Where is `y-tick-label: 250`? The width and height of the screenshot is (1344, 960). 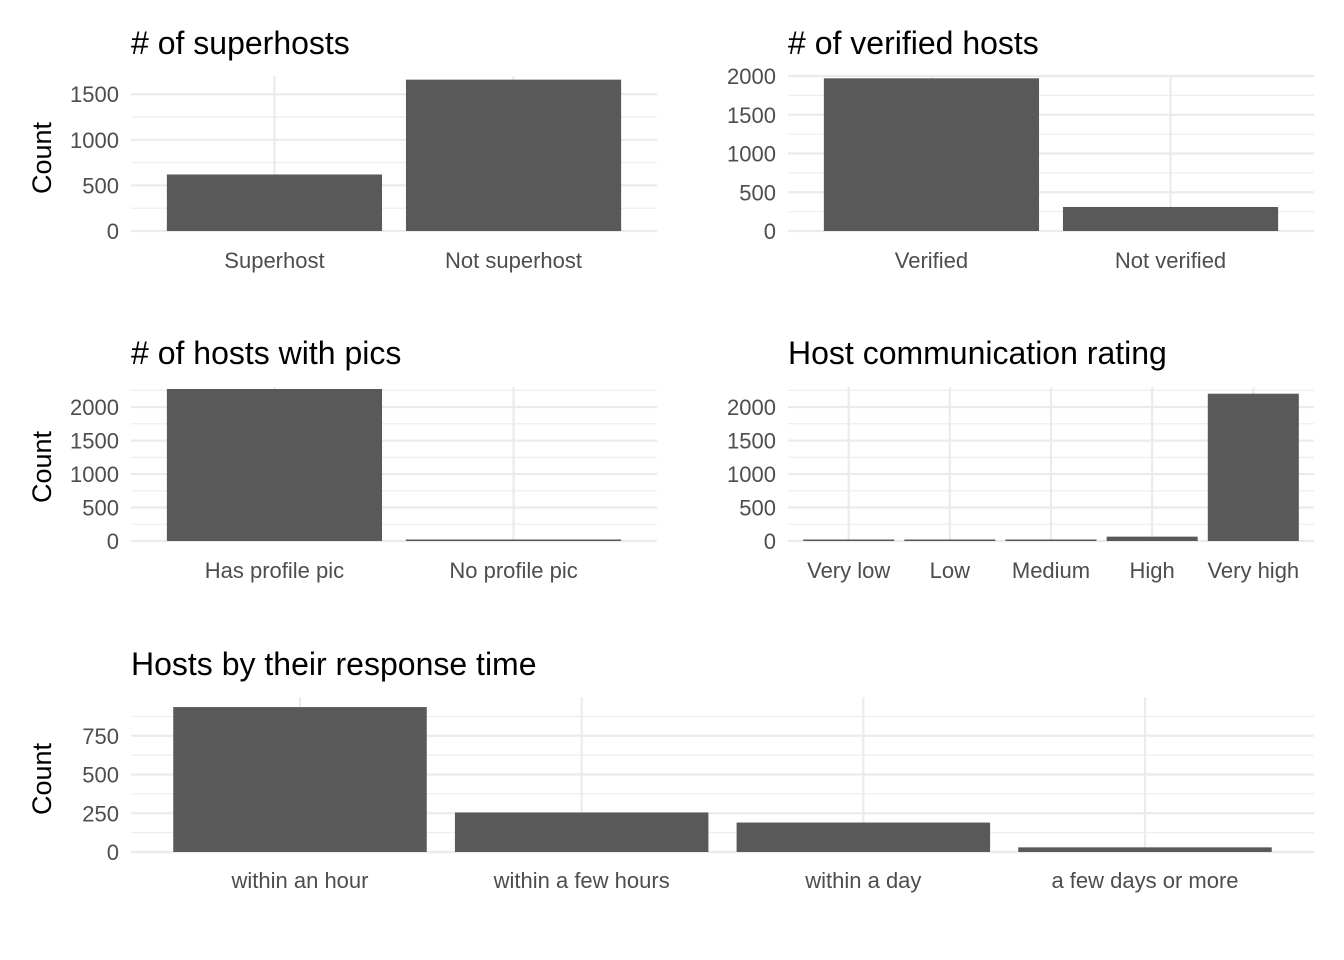 y-tick-label: 250 is located at coordinates (100, 813).